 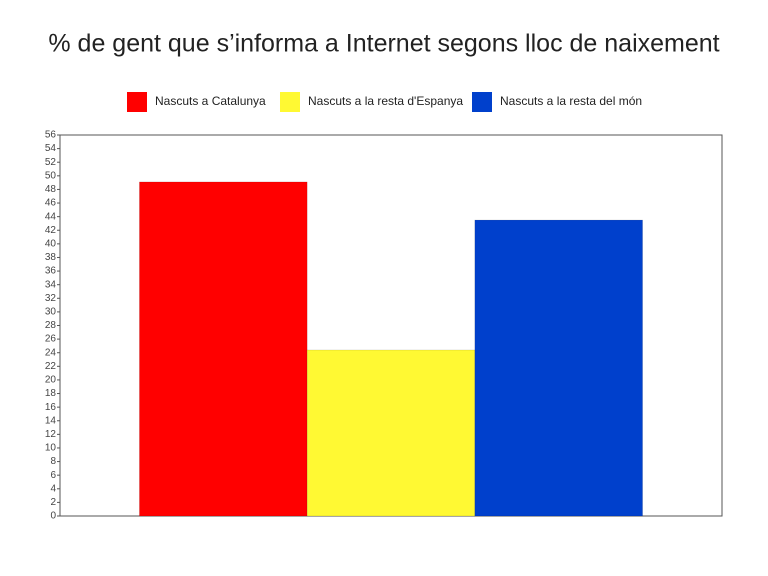 I want to click on y-tick-label: 26, so click(x=51, y=339).